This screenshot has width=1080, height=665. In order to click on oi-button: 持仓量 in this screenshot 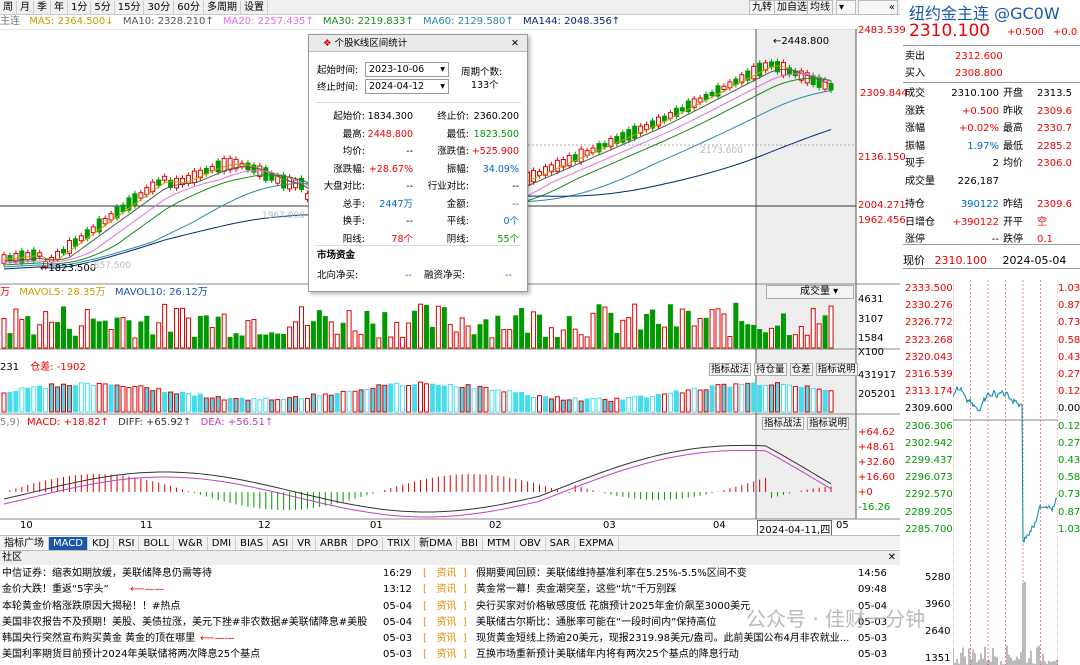, I will do `click(770, 369)`.